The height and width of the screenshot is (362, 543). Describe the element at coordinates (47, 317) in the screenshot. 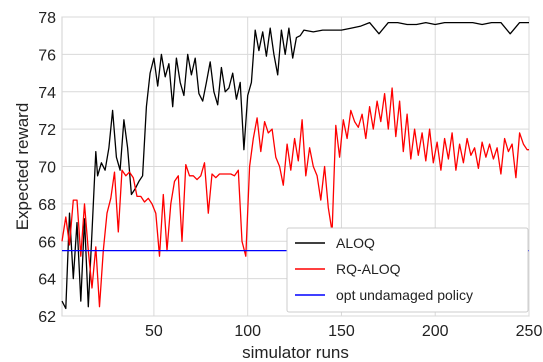

I see `y-tick-label: 62` at that location.